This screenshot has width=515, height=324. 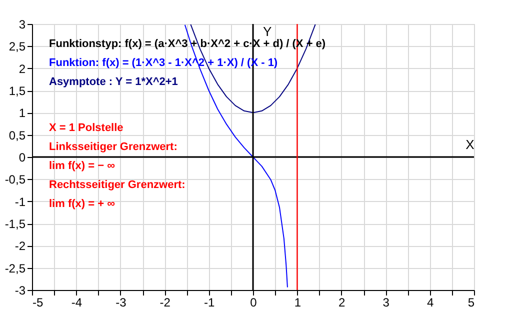 I want to click on x-tick-label: -5, so click(x=38, y=303).